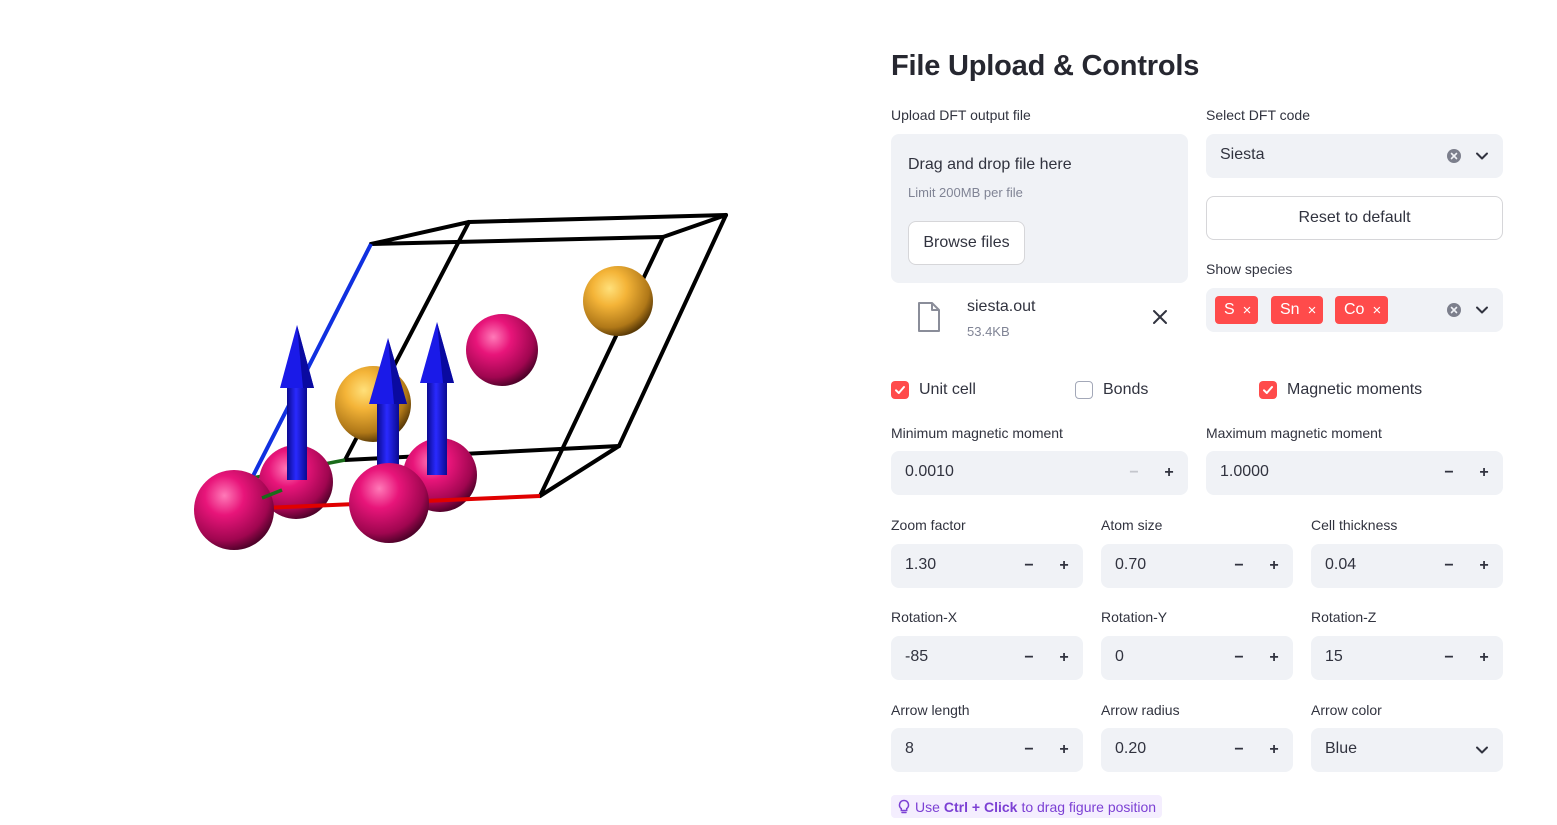 This screenshot has height=825, width=1557. I want to click on bonds-checkbox: Bonds, so click(1111, 390).